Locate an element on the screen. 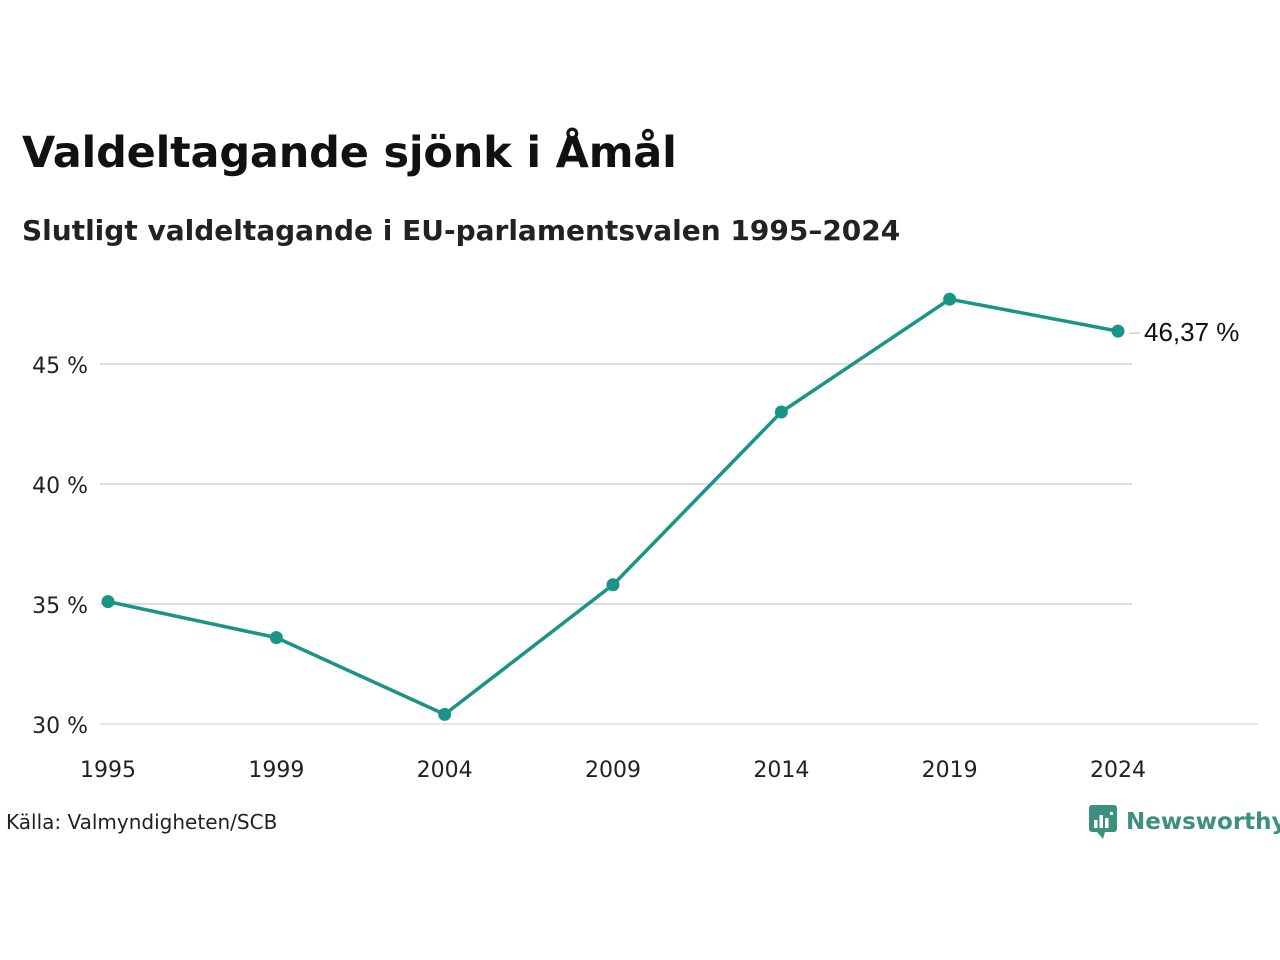 This screenshot has height=960, width=1280. newsworthy-logo: Newsworthy is located at coordinates (1184, 822).